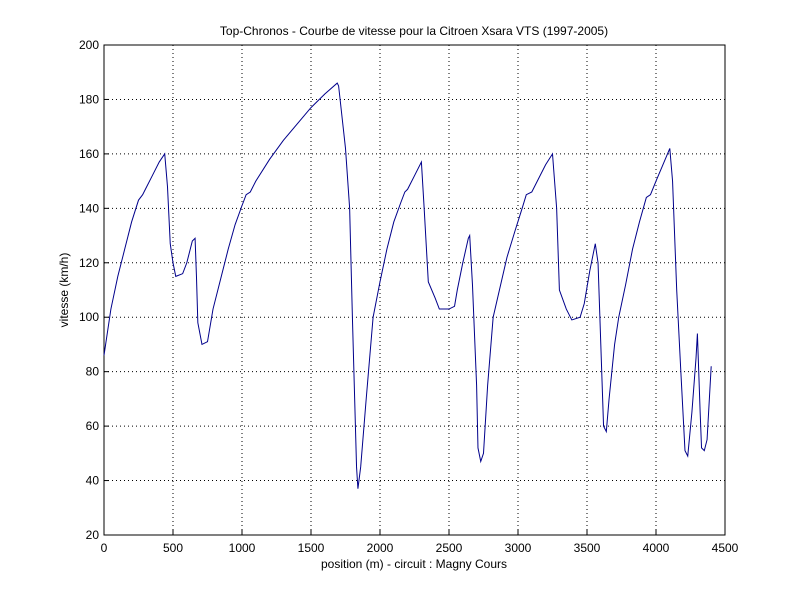 The width and height of the screenshot is (800, 601). What do you see at coordinates (173, 548) in the screenshot?
I see `x-tick-label: 500` at bounding box center [173, 548].